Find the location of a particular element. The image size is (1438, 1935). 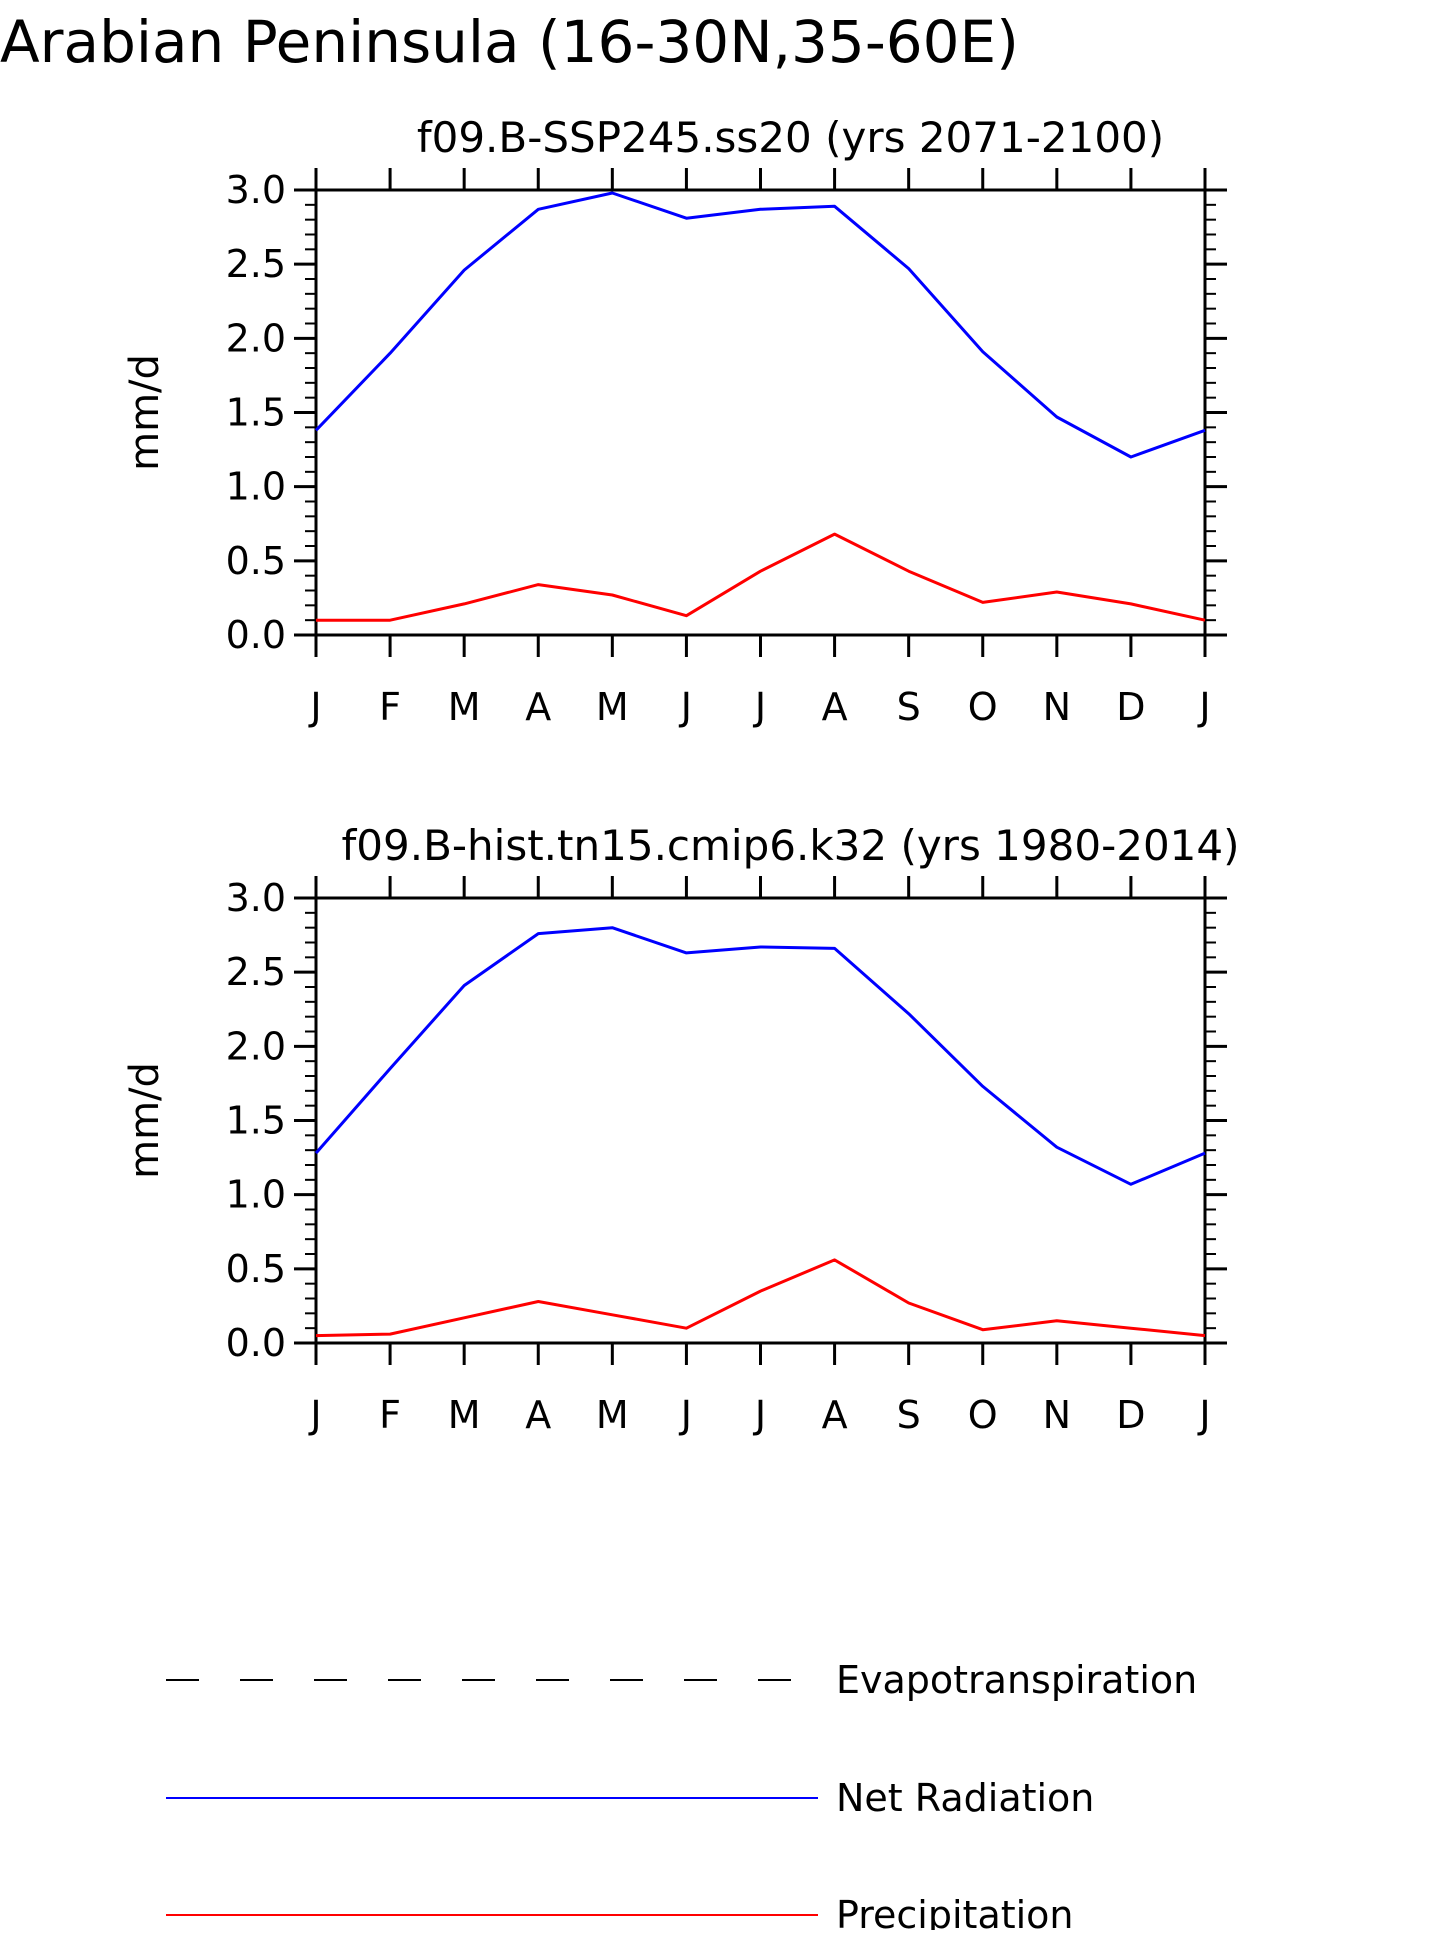

legend-label: Precipitation is located at coordinates (955, 1911).